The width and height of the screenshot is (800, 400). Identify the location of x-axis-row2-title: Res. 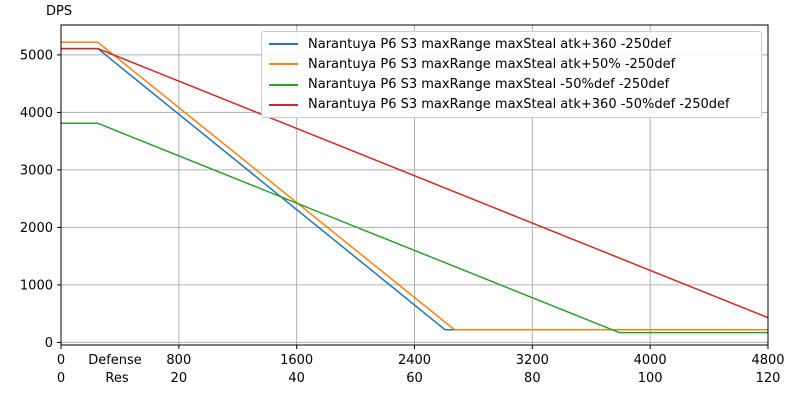
(116, 378).